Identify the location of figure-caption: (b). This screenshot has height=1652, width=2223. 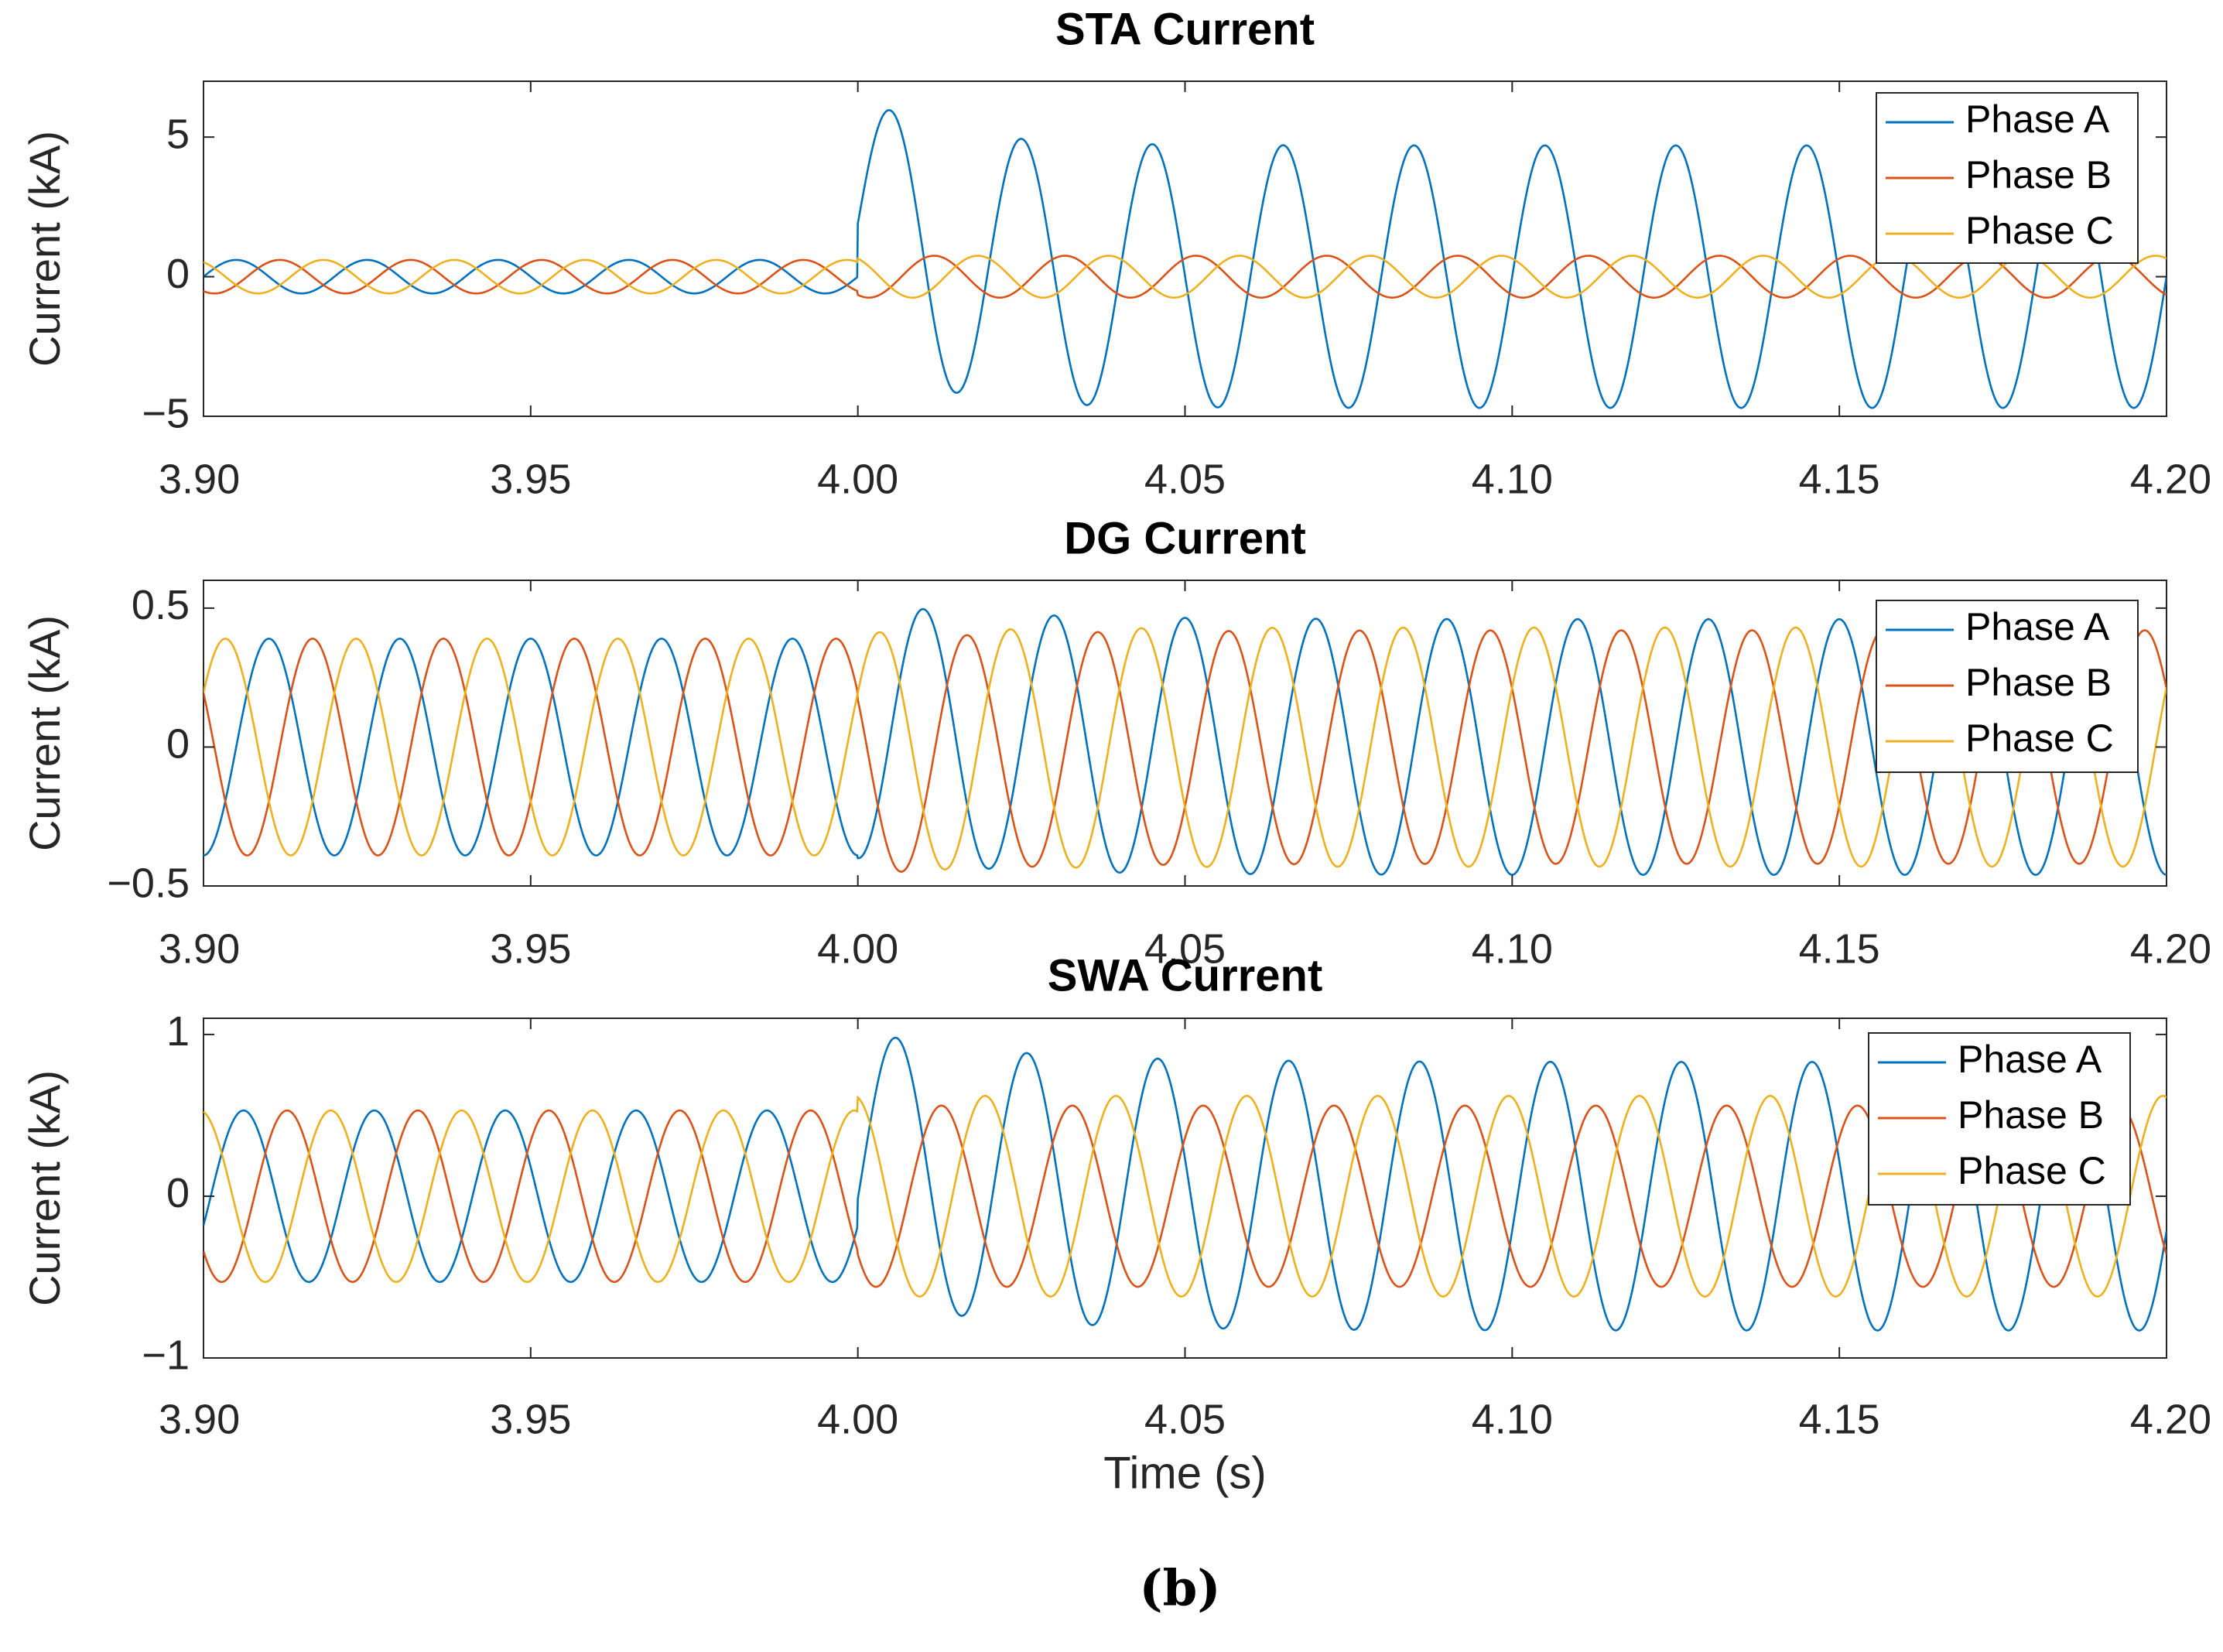
(1180, 1589).